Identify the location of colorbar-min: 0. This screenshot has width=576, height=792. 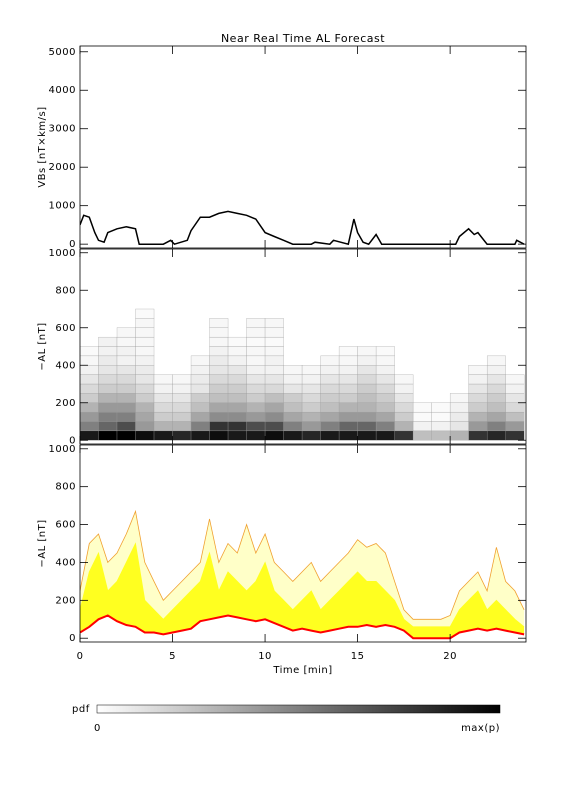
(97, 728).